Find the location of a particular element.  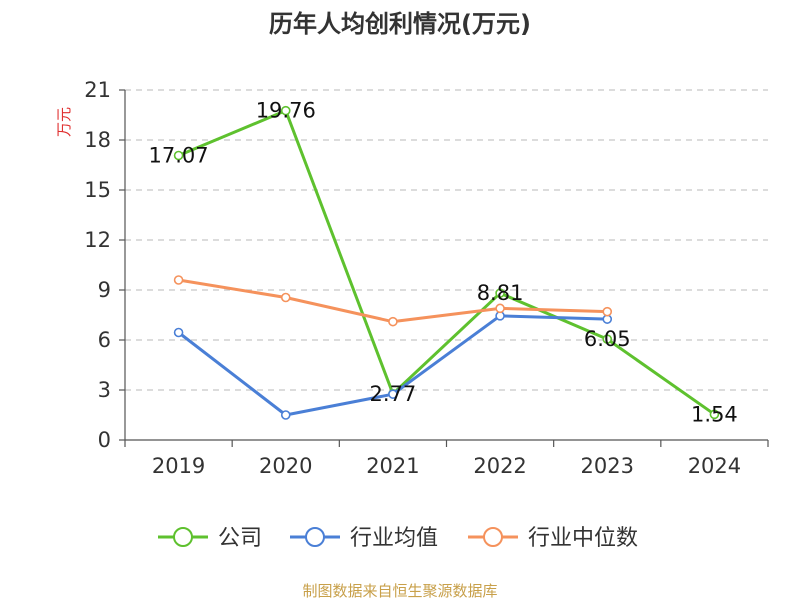

data-label: 2.77 is located at coordinates (393, 394).